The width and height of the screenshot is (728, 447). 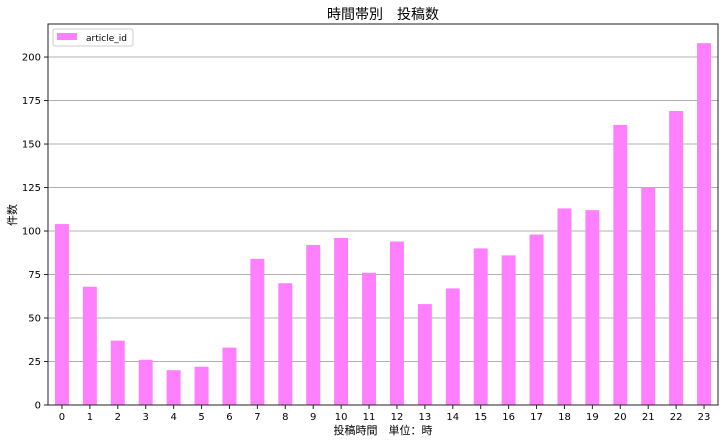 What do you see at coordinates (12, 215) in the screenshot?
I see `y-axis-label: 件数` at bounding box center [12, 215].